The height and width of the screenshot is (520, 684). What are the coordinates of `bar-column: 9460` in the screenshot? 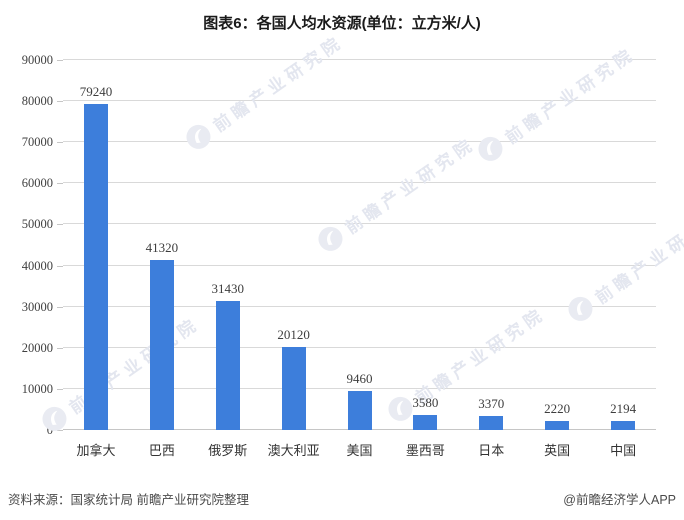 It's located at (360, 245).